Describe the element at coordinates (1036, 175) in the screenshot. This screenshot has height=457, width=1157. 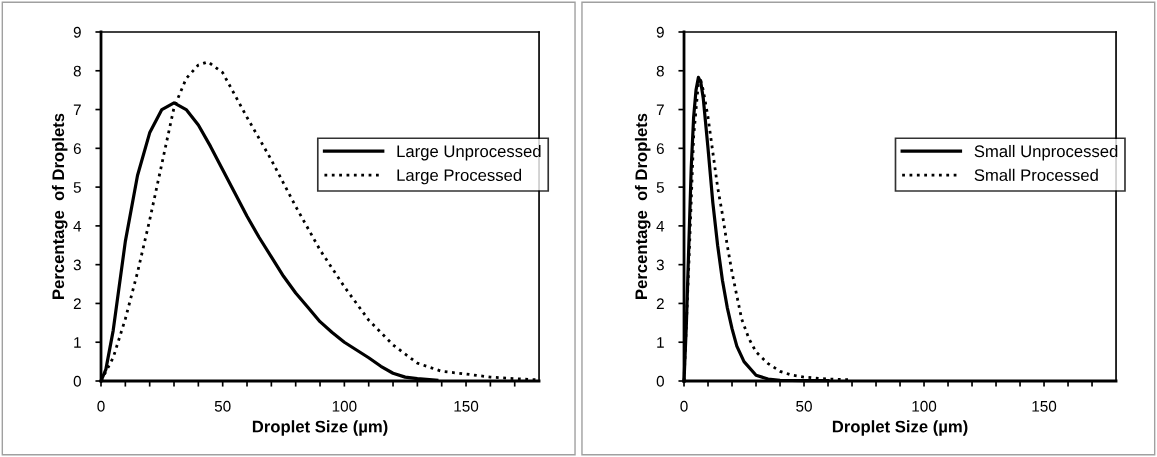
I see `legend-label: Small Processed` at that location.